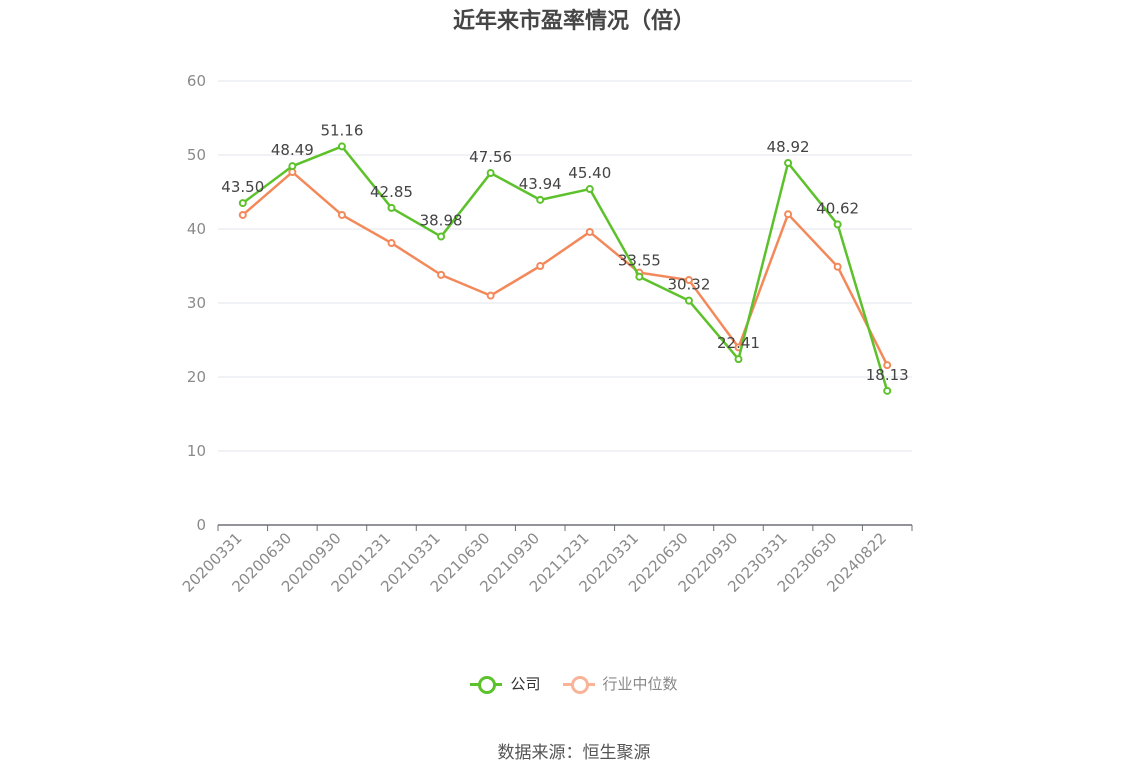 The height and width of the screenshot is (776, 1148). I want to click on data-source: 数据来源：恒生聚源, so click(574, 753).